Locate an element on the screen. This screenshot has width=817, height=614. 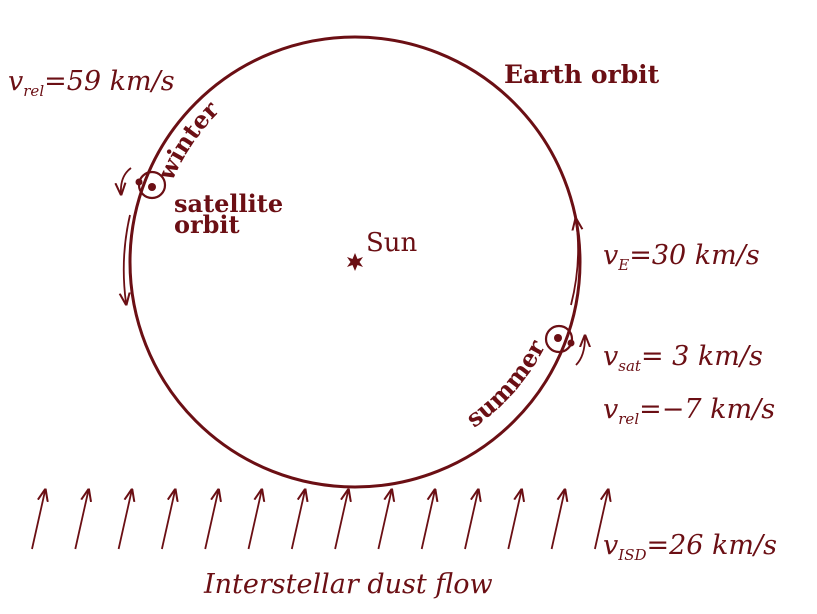
sat-velocity-label: vsat= 3 km/s is located at coordinates (683, 358).